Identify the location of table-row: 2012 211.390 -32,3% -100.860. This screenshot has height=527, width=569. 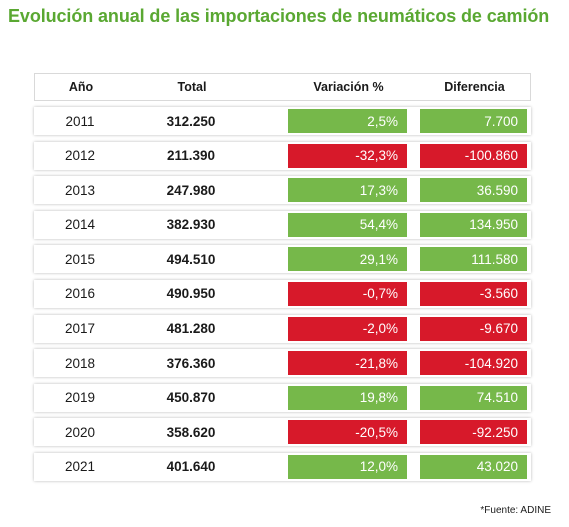
(282, 155).